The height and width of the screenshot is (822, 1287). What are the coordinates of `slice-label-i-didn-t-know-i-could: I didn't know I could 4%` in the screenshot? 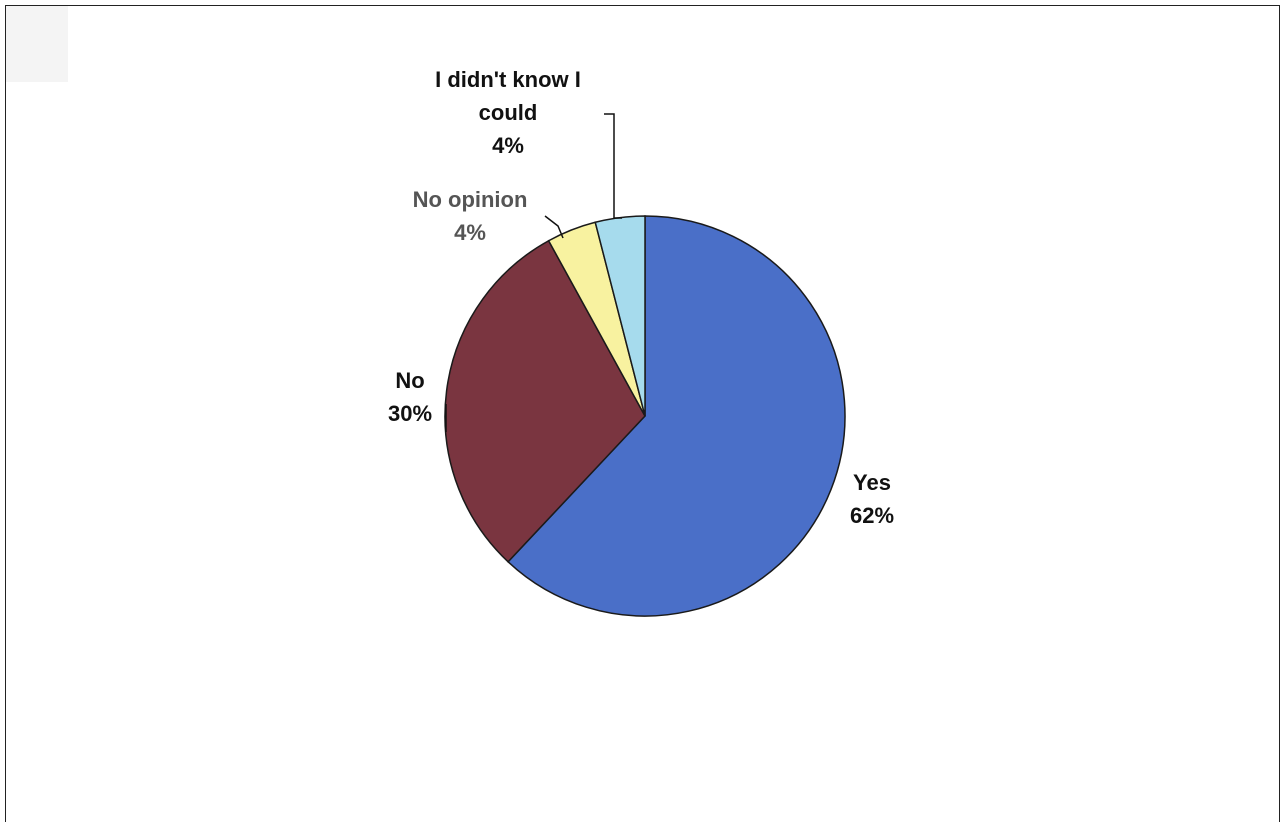 It's located at (508, 112).